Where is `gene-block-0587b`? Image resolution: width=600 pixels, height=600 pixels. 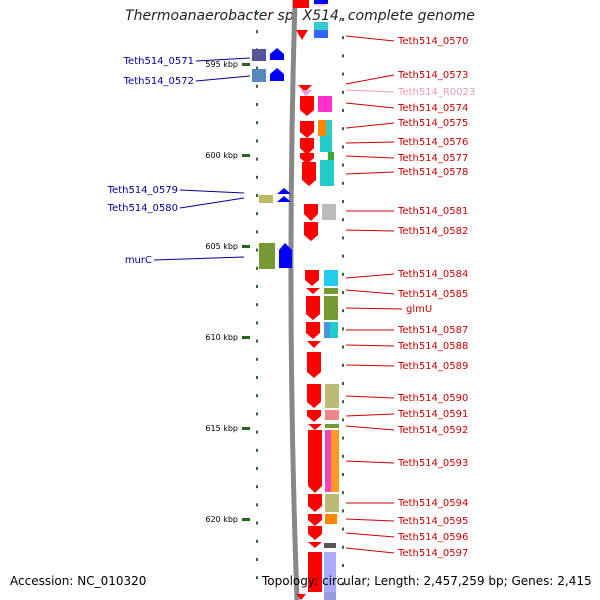 gene-block-0587b is located at coordinates (334, 330).